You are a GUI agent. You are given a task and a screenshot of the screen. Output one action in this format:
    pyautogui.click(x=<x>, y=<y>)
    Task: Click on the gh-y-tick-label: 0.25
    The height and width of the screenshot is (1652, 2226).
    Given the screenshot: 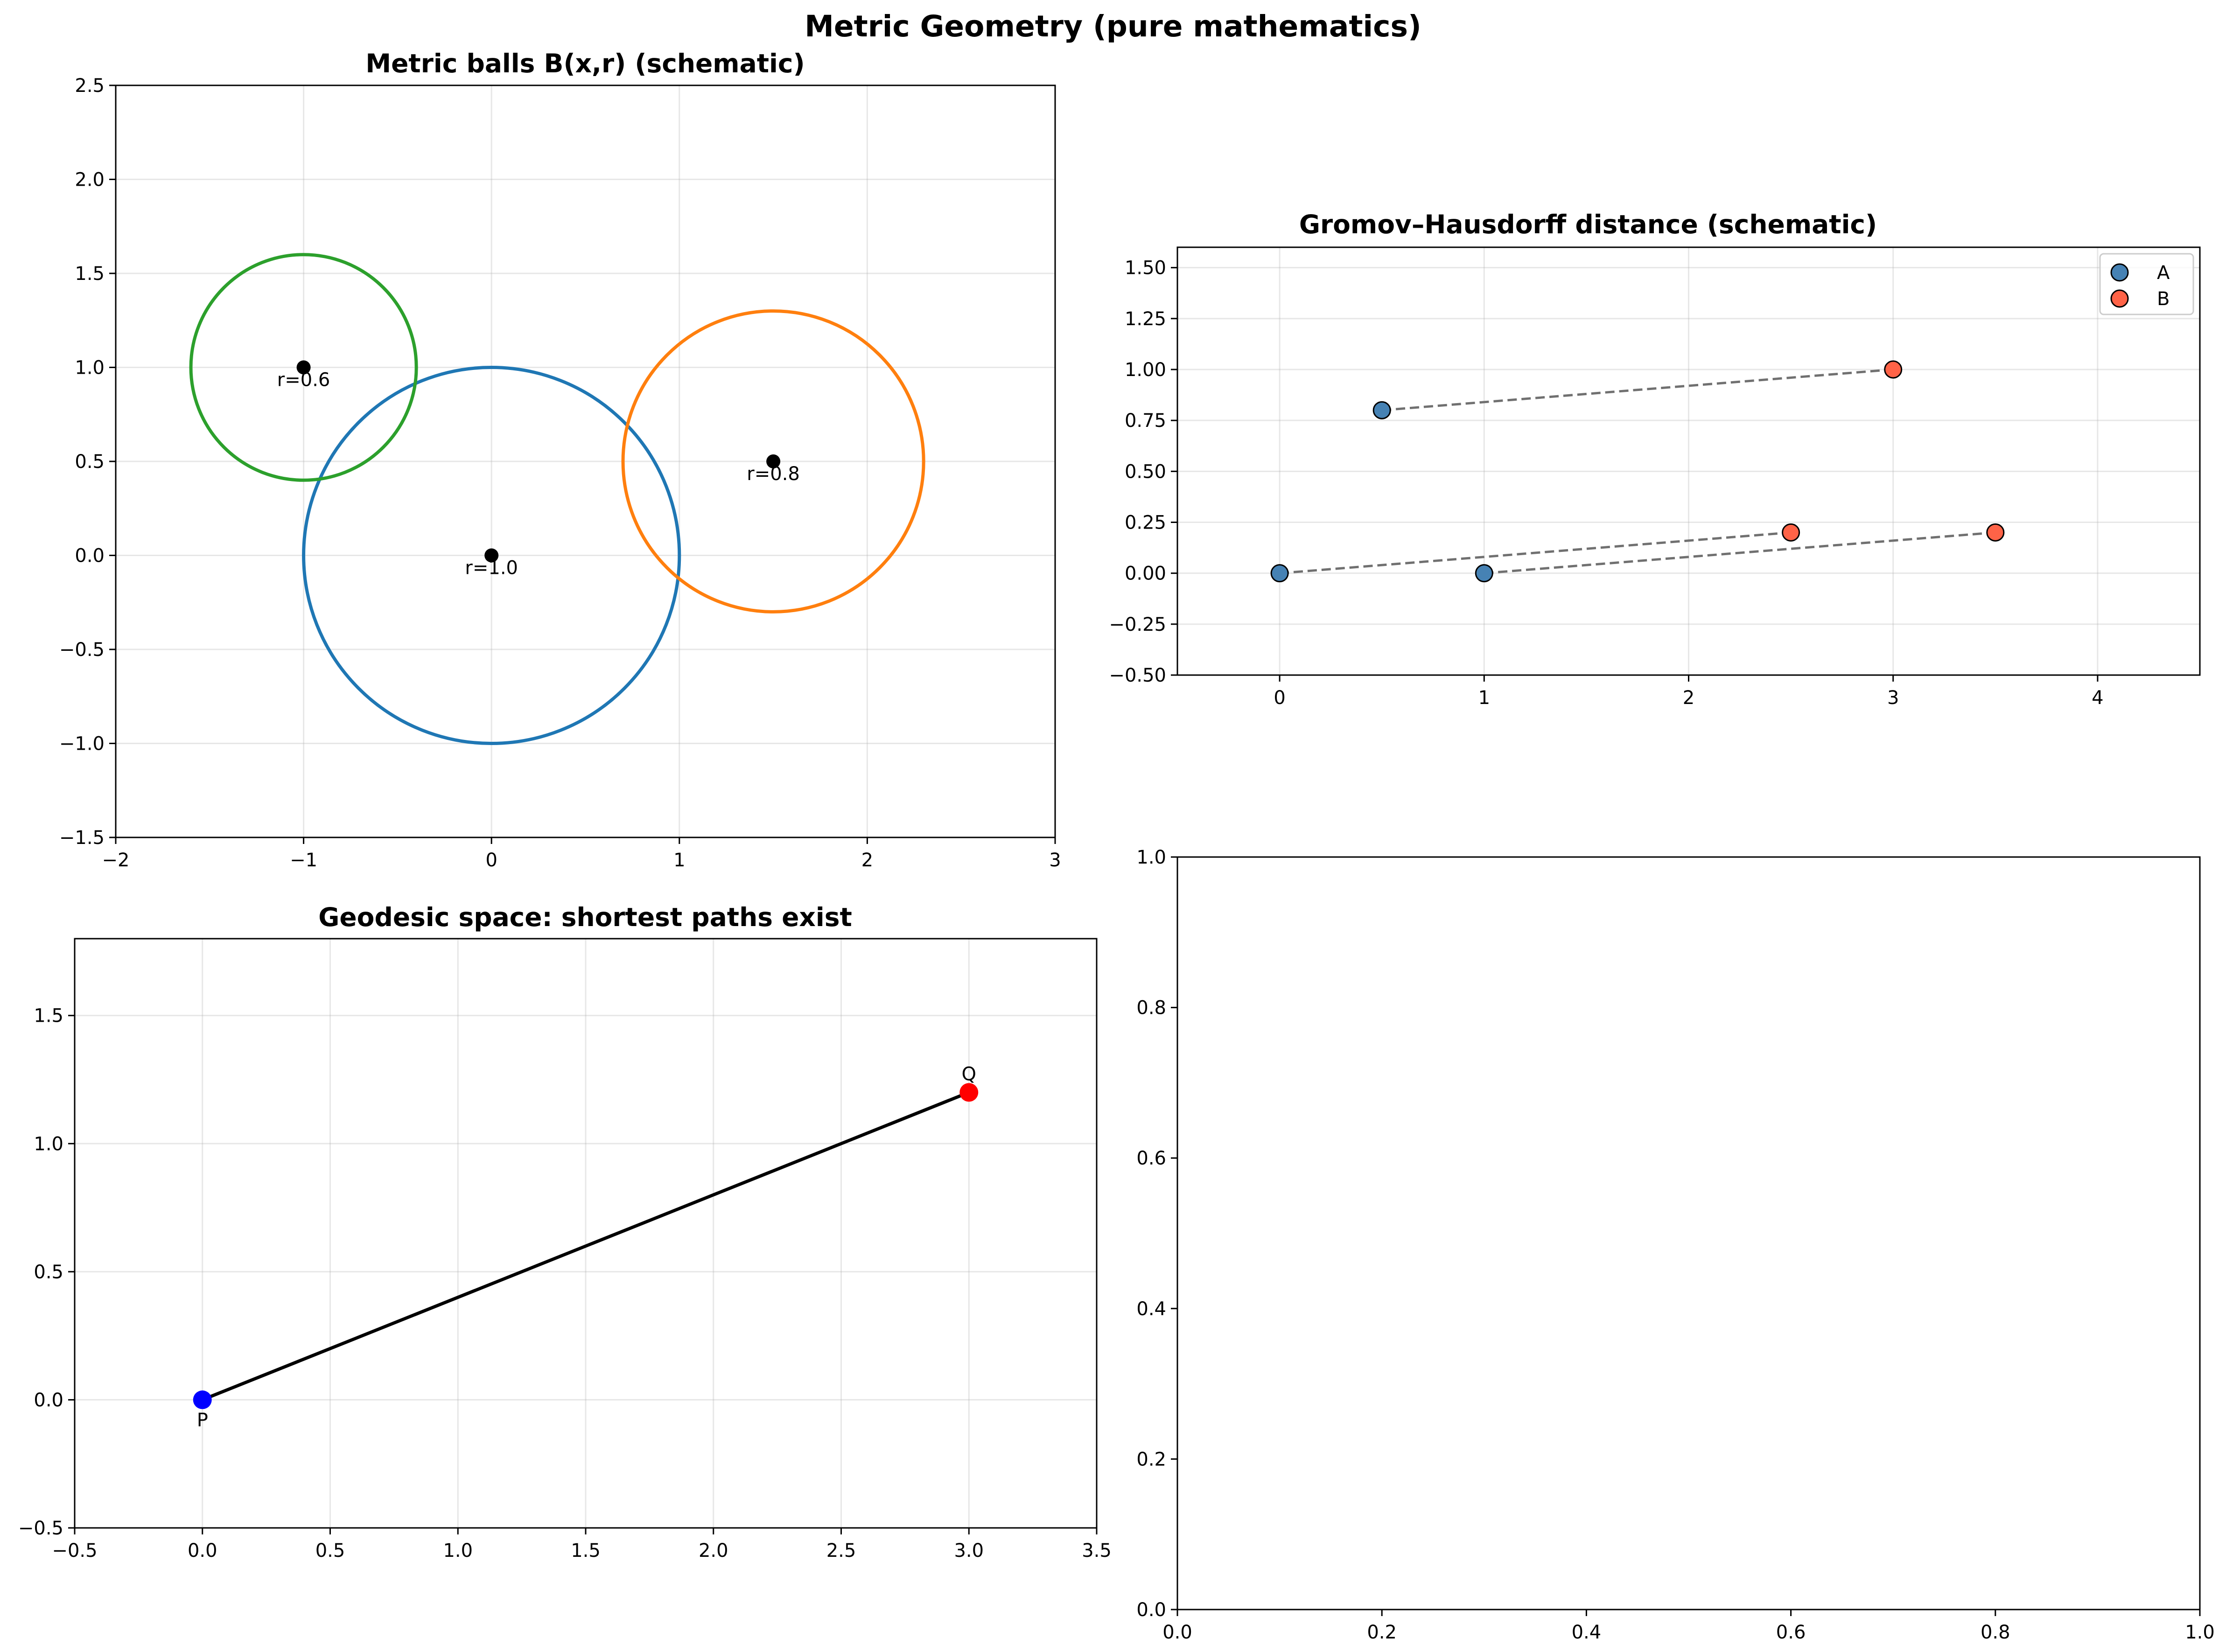 What is the action you would take?
    pyautogui.click(x=1145, y=523)
    